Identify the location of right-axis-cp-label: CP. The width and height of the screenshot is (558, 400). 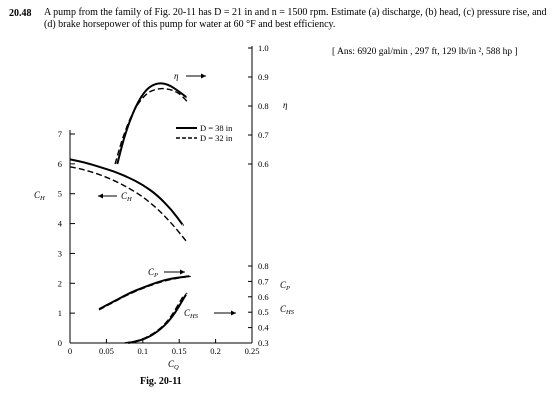
(285, 286).